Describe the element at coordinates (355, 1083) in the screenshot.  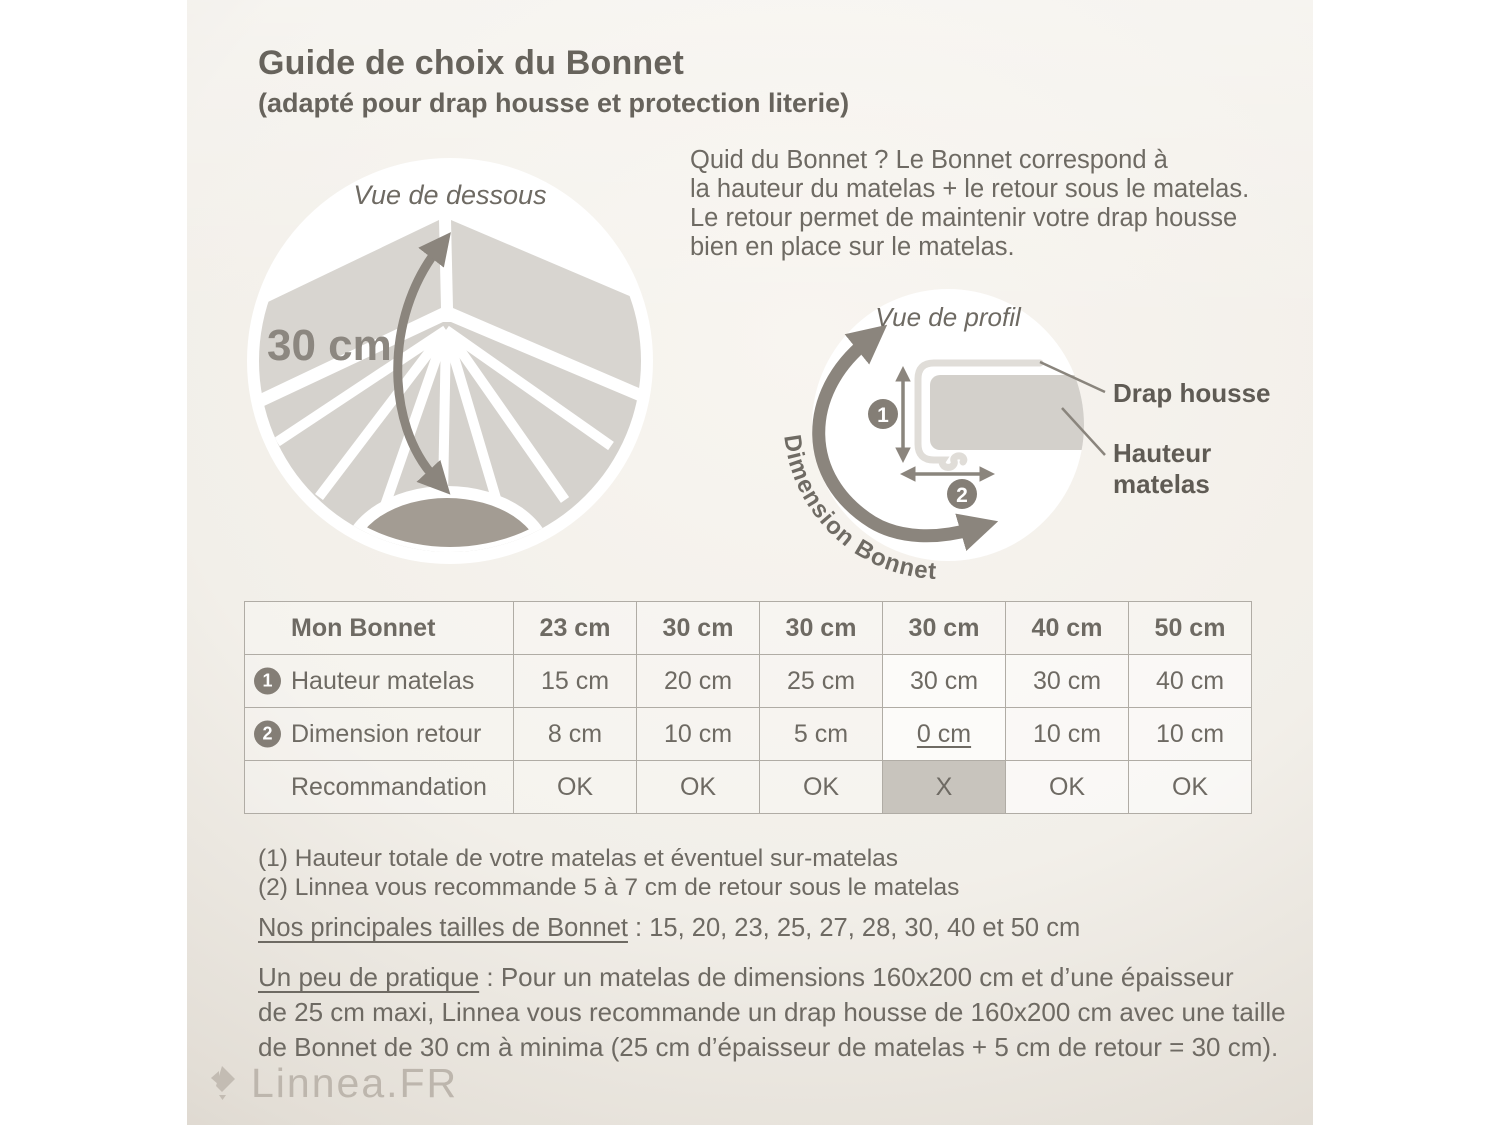
I see `linnea-logo-text: Linnea.FR` at that location.